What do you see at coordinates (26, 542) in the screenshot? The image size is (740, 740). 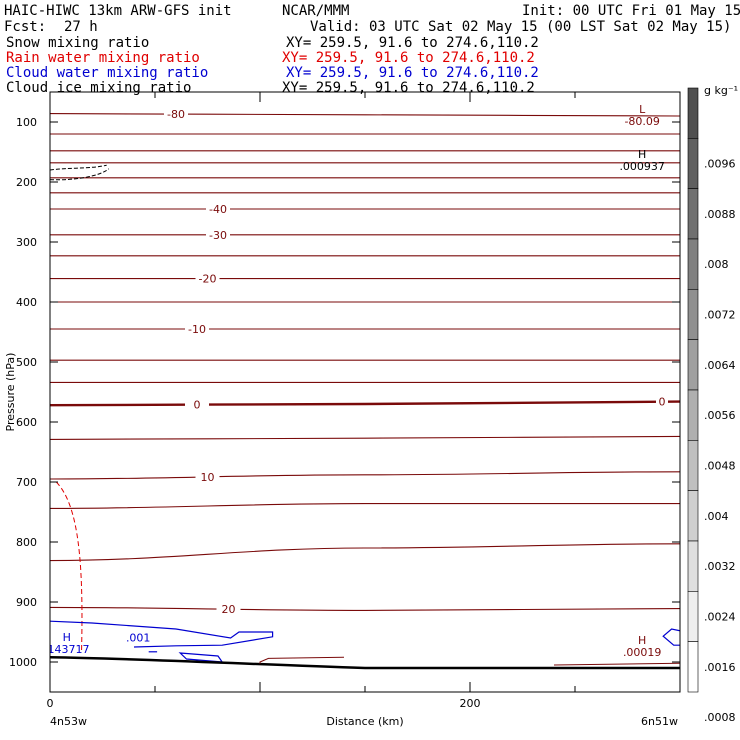 I see `y-tick-label: 800` at bounding box center [26, 542].